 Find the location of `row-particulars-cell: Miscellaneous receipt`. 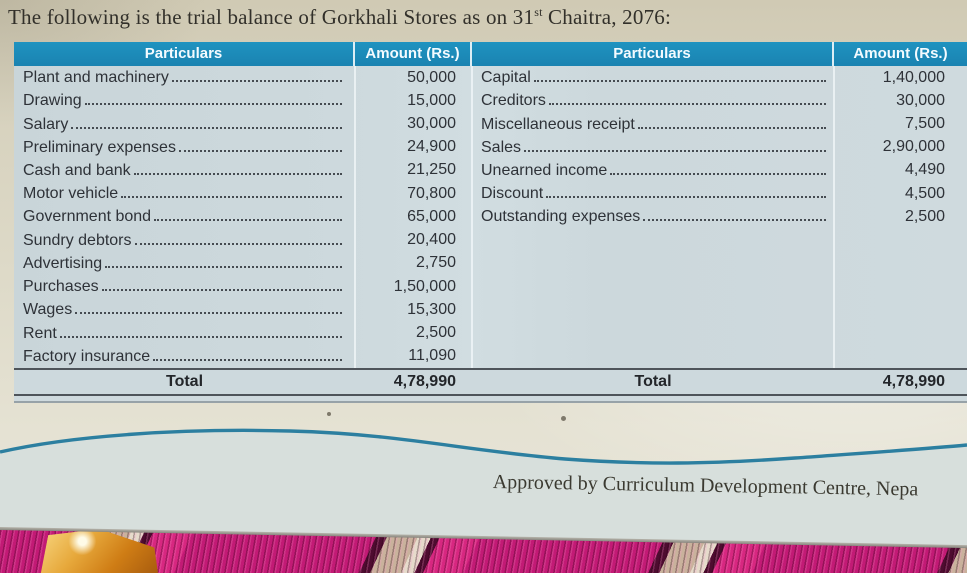

row-particulars-cell: Miscellaneous receipt is located at coordinates (656, 124).